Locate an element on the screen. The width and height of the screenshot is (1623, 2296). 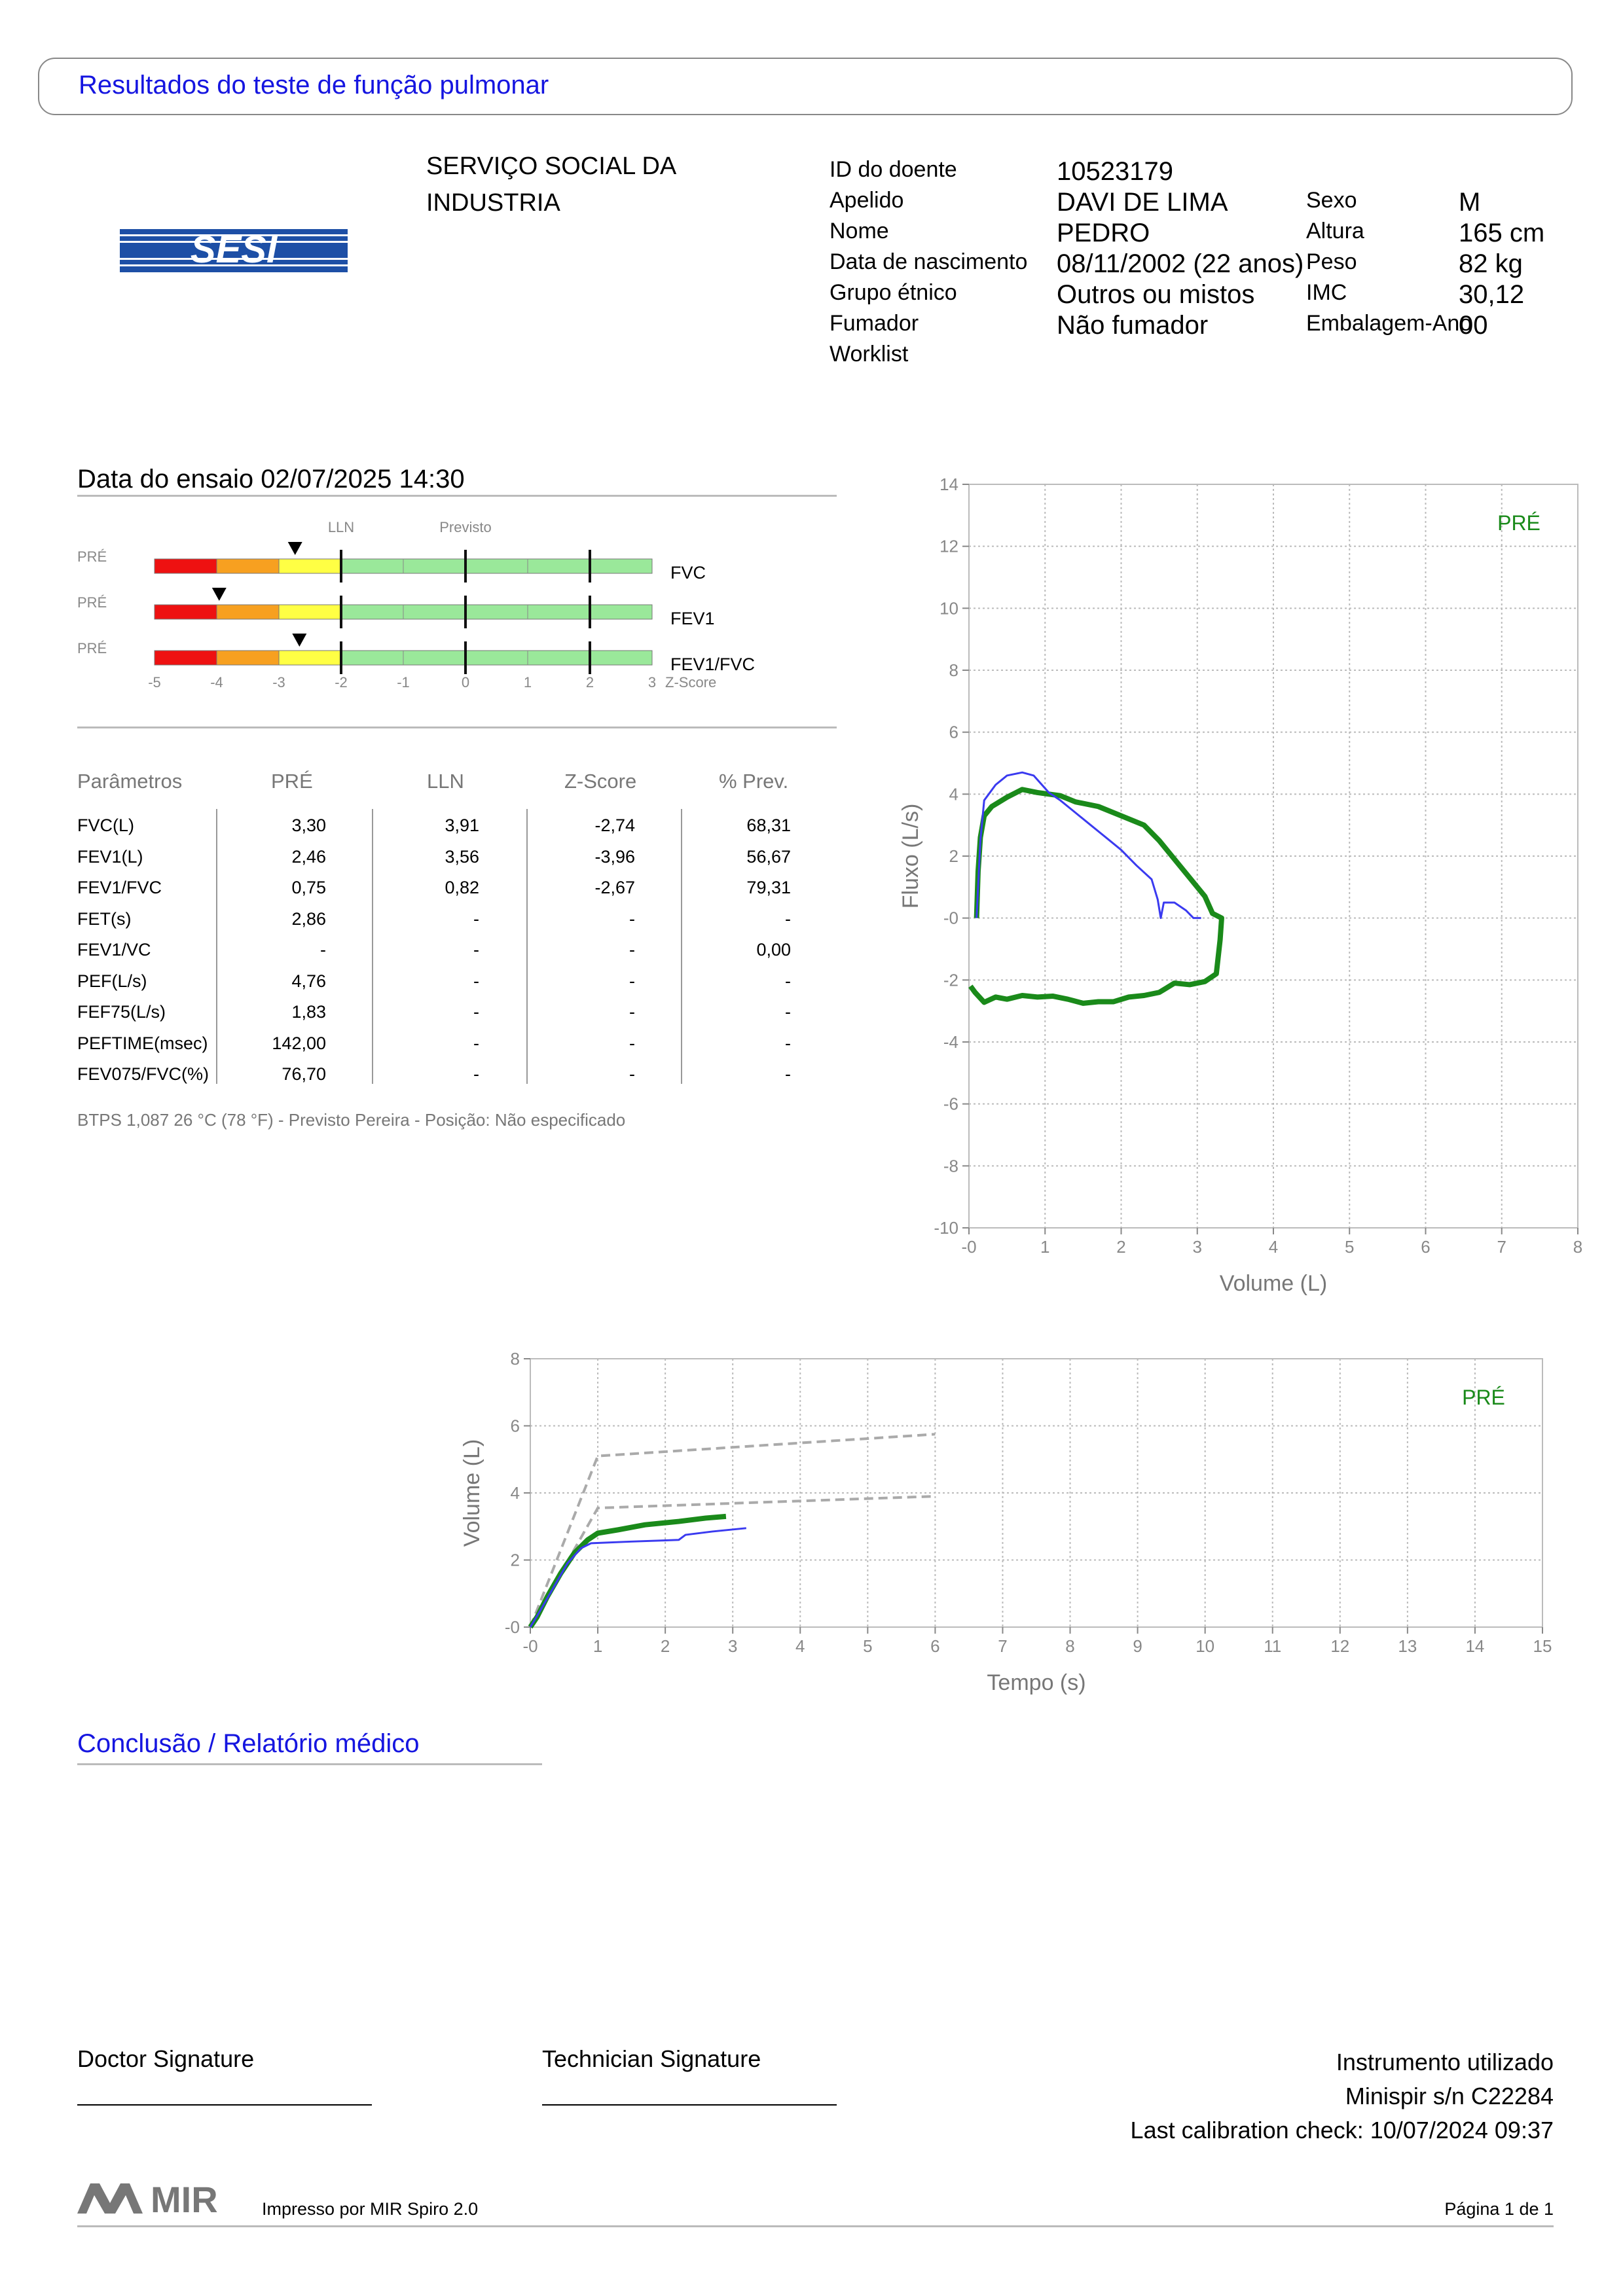
y-tick-label: -0 is located at coordinates (512, 1627).